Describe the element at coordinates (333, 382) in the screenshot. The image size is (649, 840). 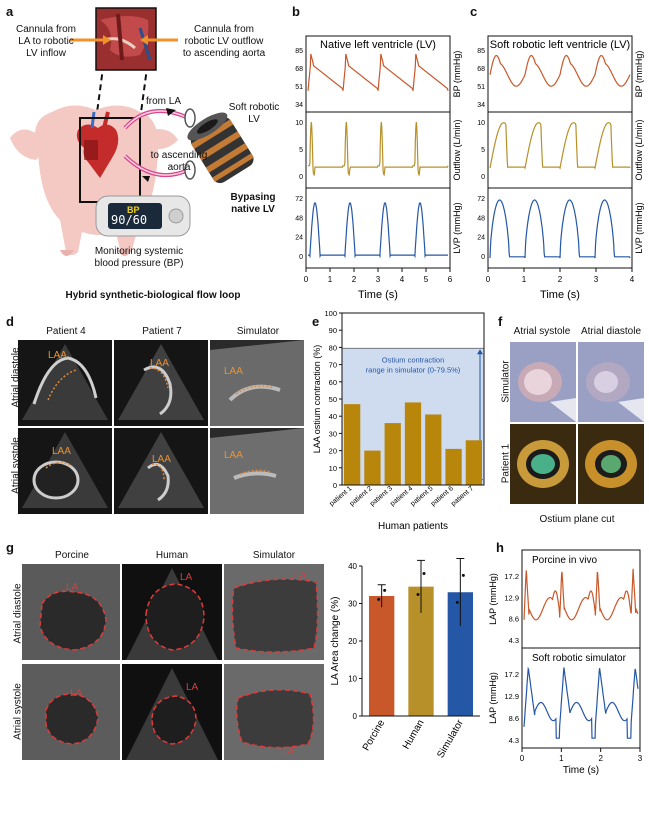
I see `laa-ytick: 60` at that location.